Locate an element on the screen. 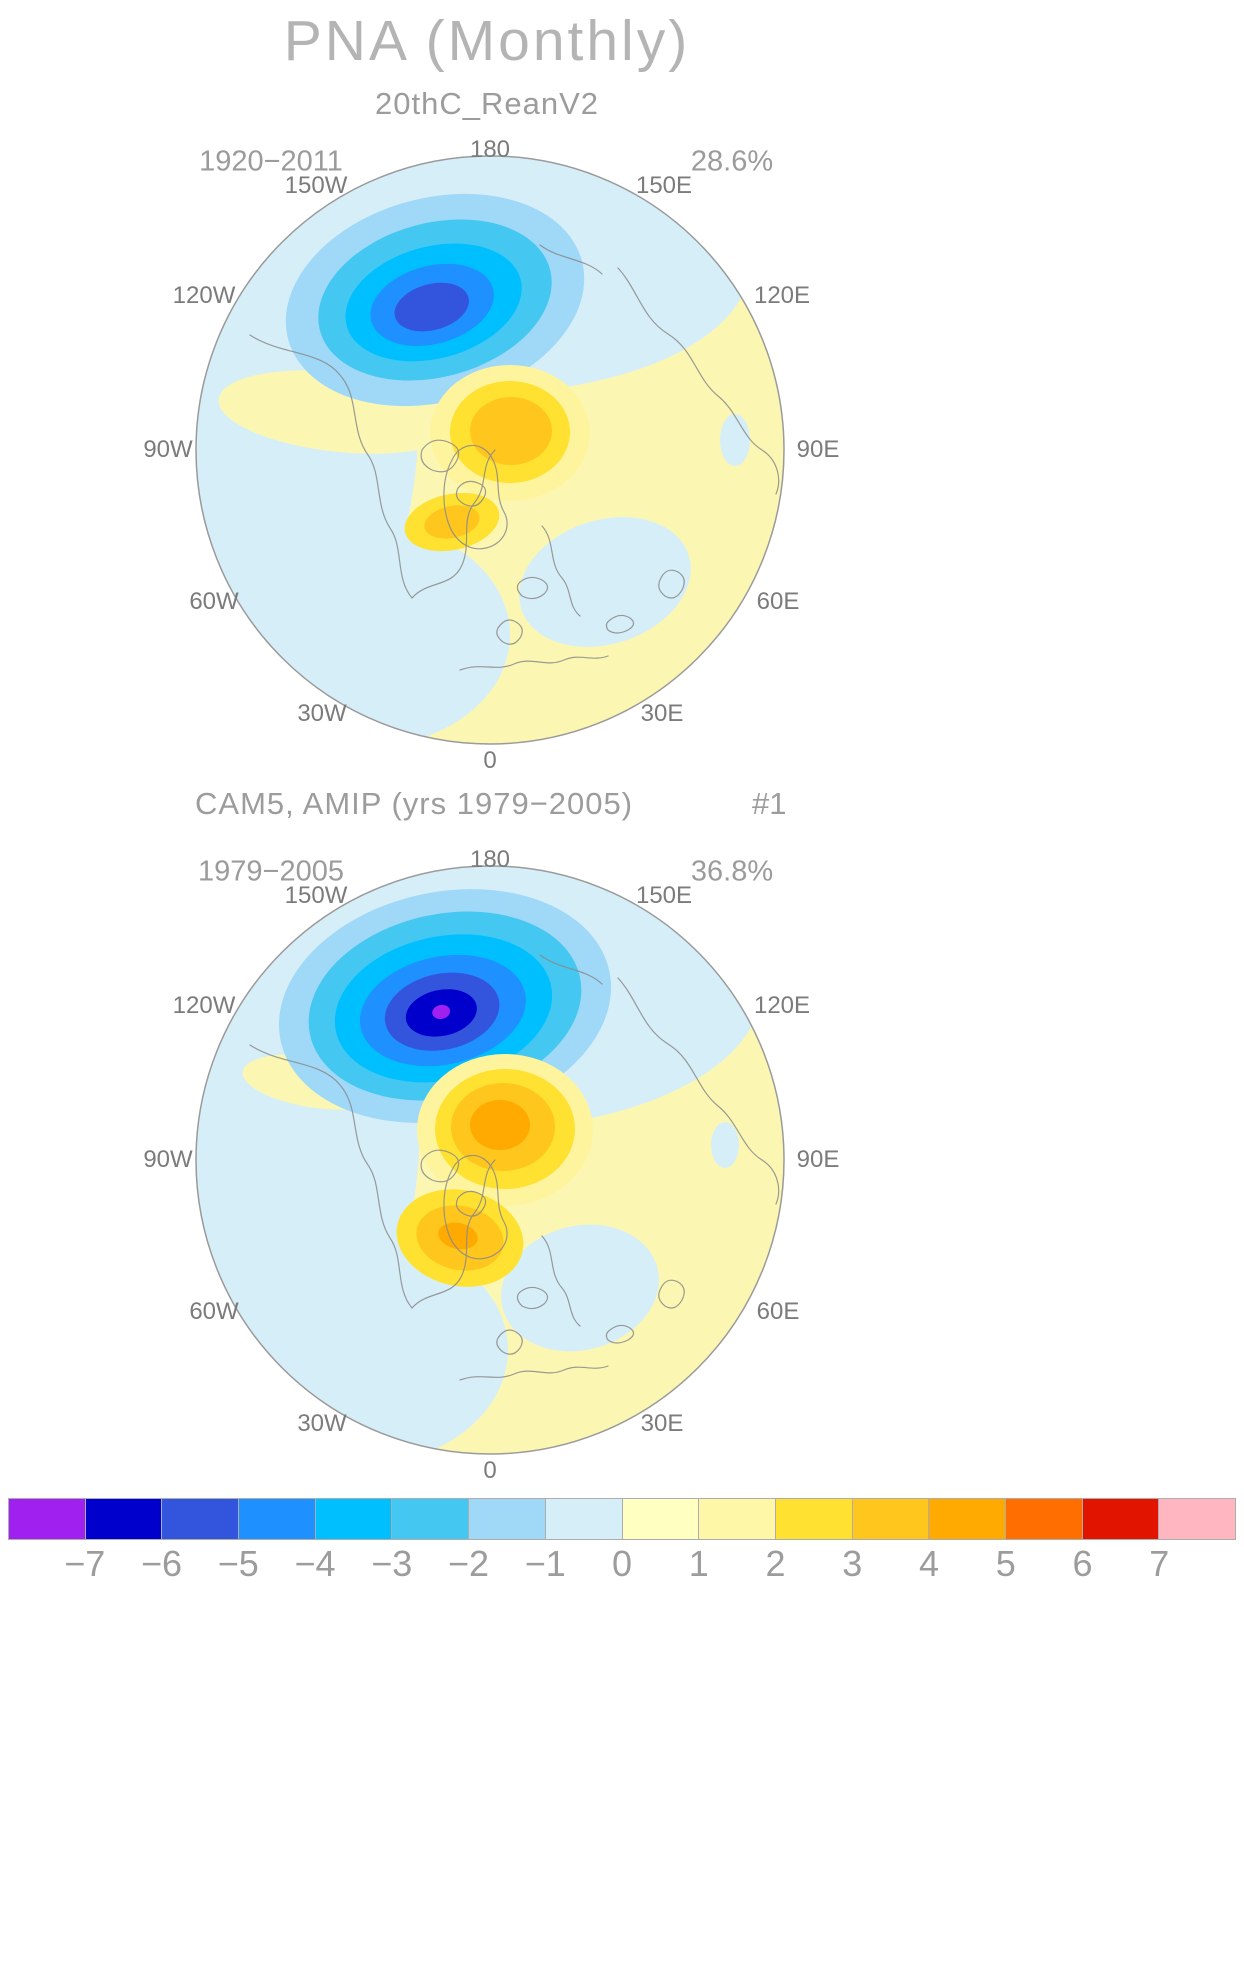 This screenshot has height=1988, width=1244. colorbar-tick-label: 7 is located at coordinates (1159, 1563).